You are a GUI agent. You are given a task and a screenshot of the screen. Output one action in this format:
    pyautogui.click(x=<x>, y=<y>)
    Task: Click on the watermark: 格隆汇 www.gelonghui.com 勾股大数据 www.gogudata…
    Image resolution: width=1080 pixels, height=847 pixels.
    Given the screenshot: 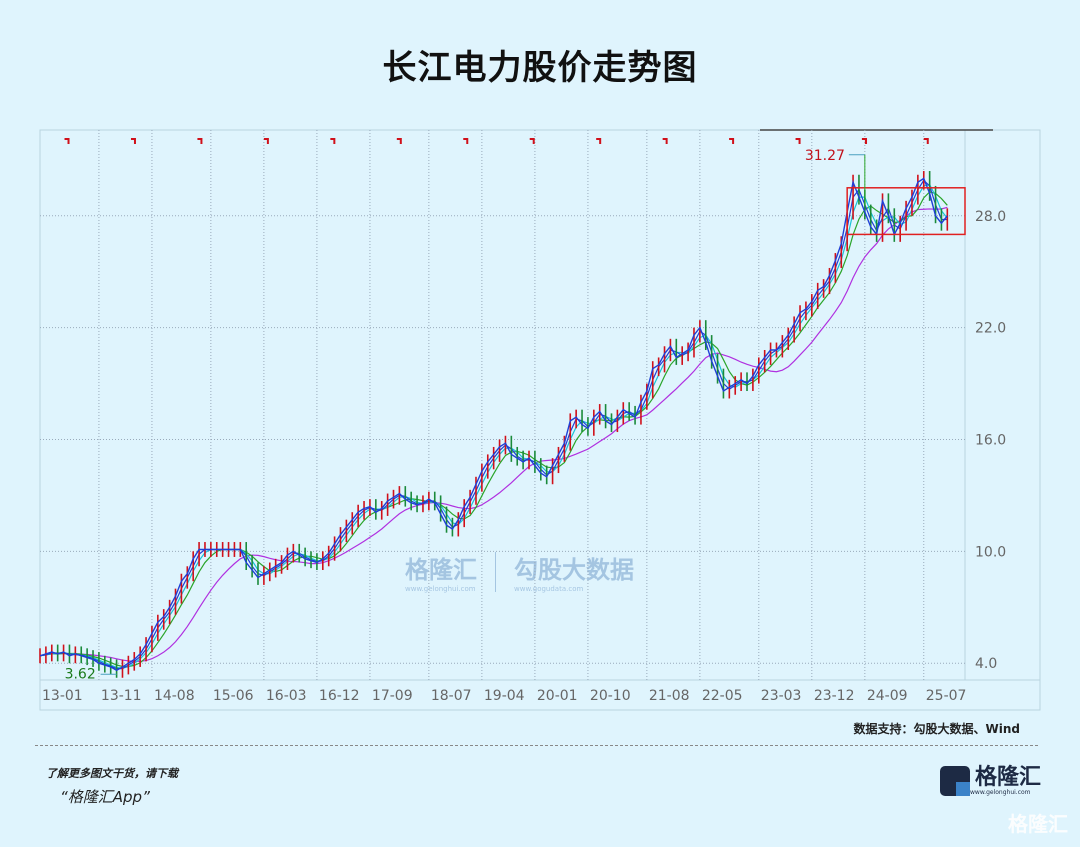 What is the action you would take?
    pyautogui.click(x=519, y=571)
    